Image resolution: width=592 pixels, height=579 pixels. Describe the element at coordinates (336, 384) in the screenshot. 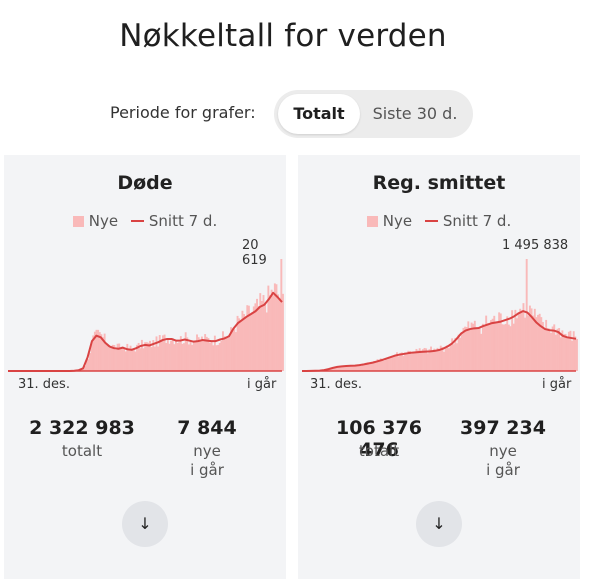

I see `x-axis-start-label: 31. des.` at that location.